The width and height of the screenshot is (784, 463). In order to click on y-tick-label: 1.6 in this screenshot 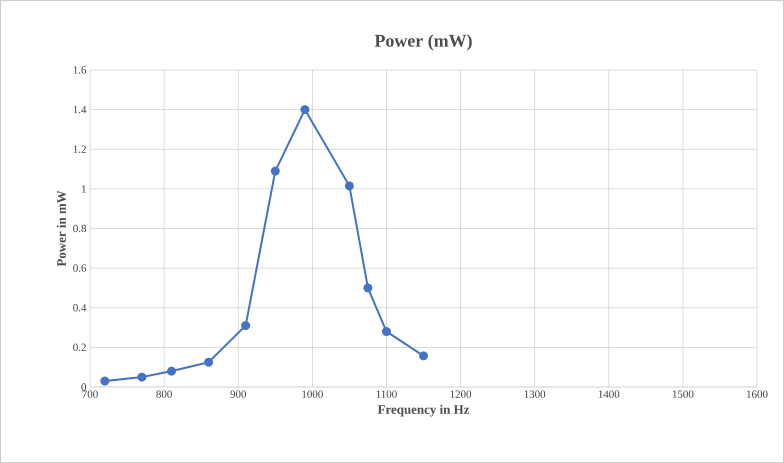, I will do `click(80, 70)`.